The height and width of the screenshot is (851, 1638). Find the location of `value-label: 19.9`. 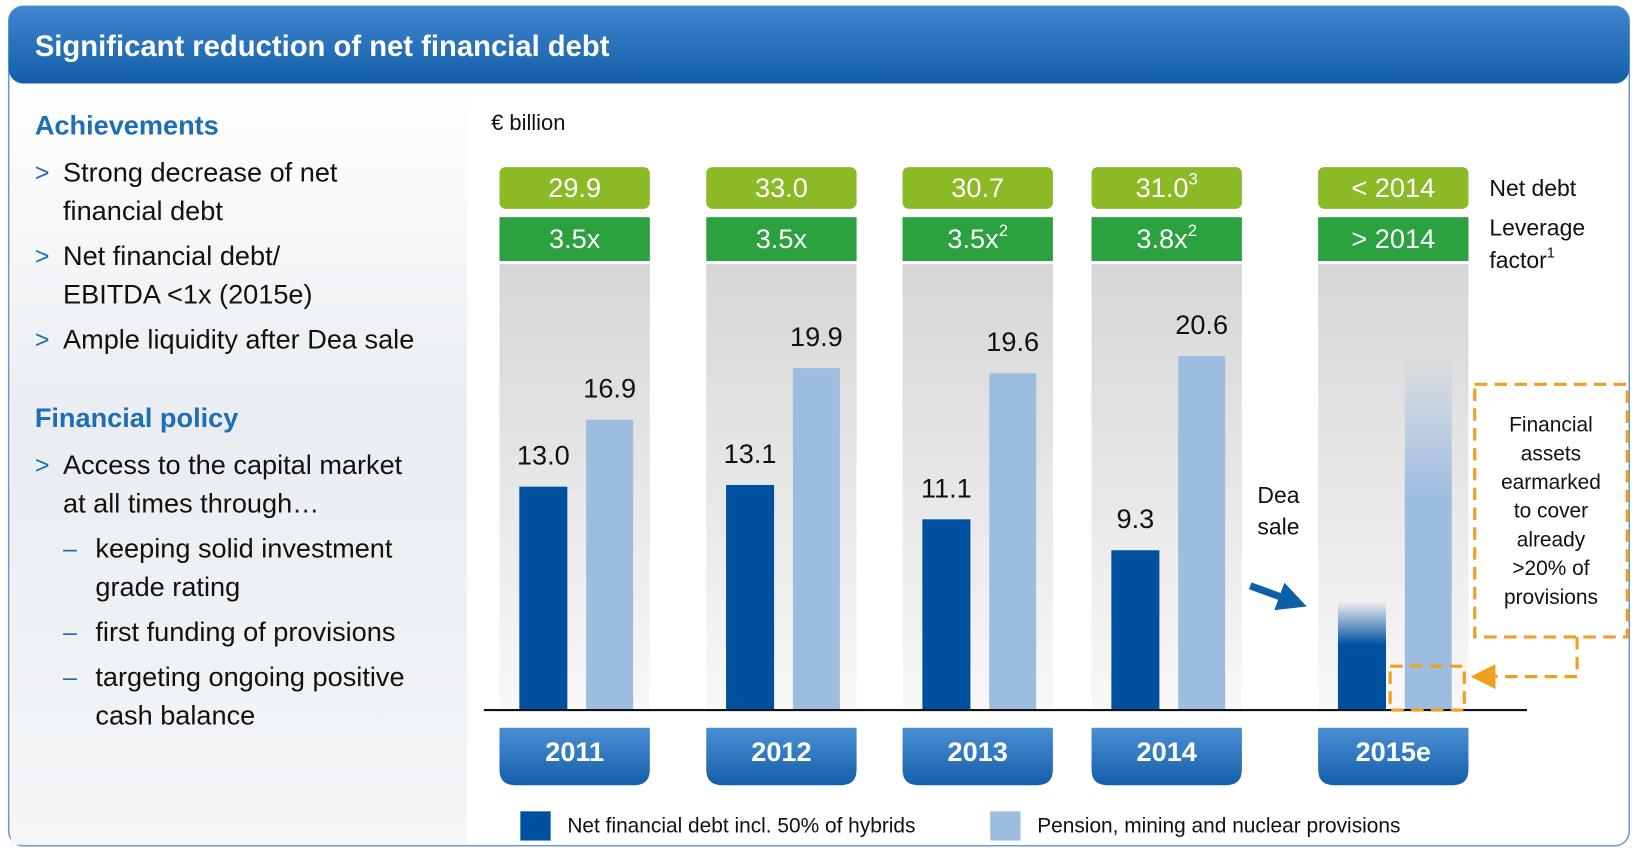

value-label: 19.9 is located at coordinates (816, 336).